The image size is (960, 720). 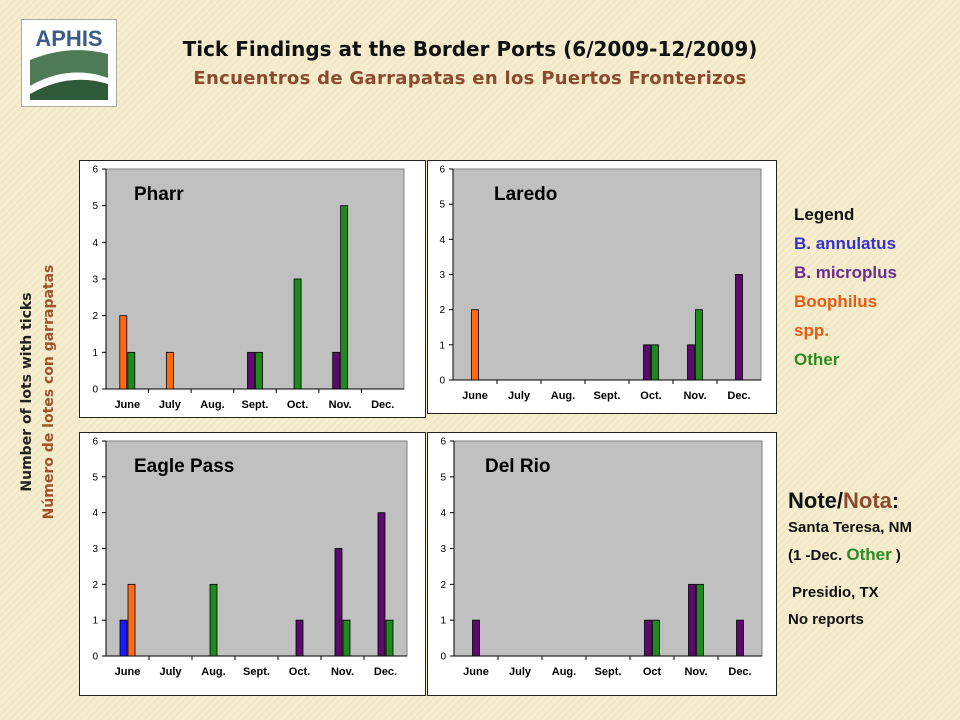 I want to click on note-heading: Note/Nota:, so click(x=850, y=501).